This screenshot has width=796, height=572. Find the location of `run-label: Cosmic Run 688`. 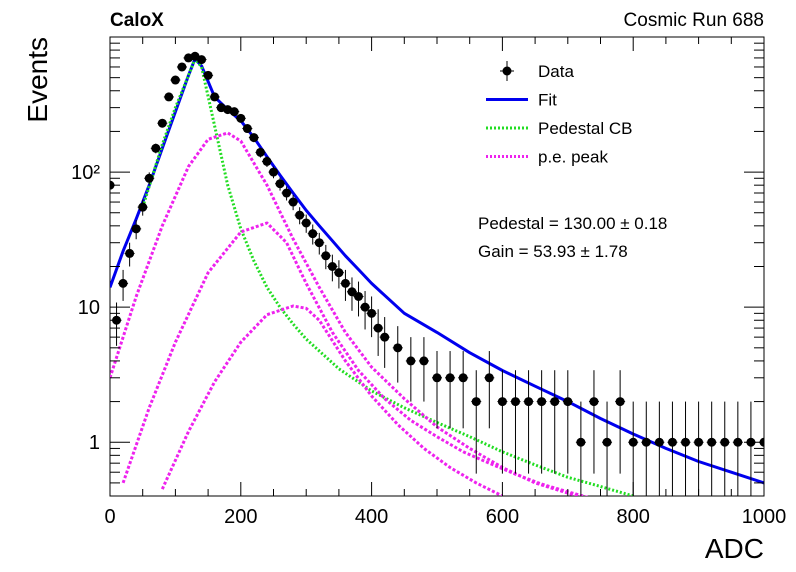

run-label: Cosmic Run 688 is located at coordinates (694, 20).